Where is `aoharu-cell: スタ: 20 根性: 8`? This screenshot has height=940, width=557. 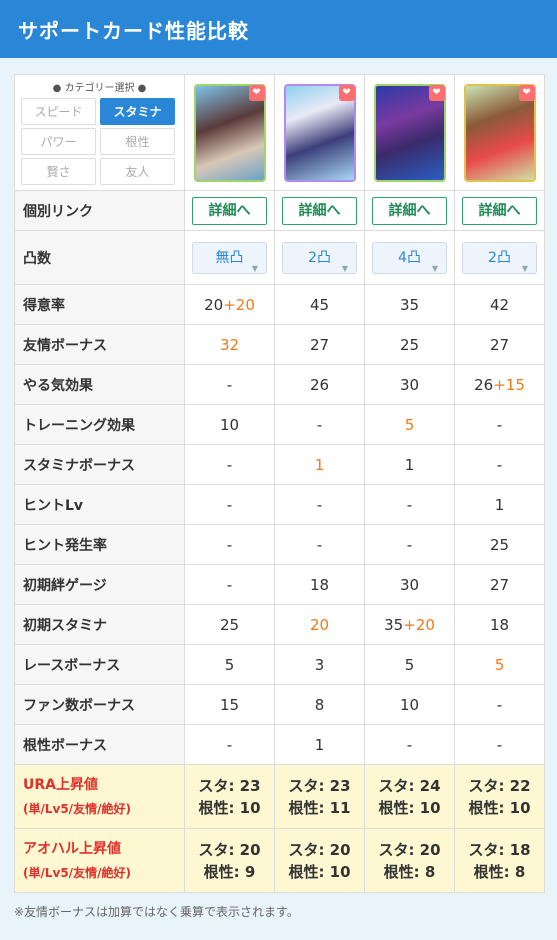
aoharu-cell: スタ: 20 根性: 8 is located at coordinates (409, 860).